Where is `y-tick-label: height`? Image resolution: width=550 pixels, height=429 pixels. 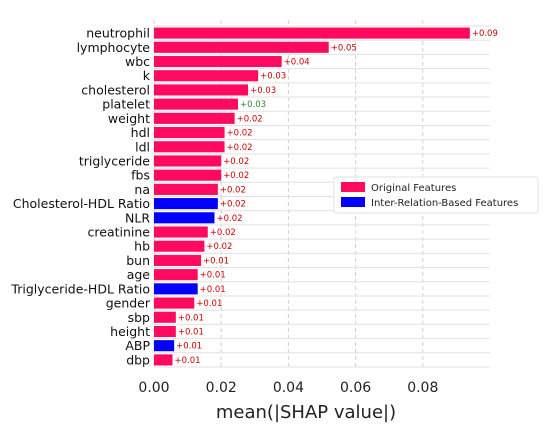
y-tick-label: height is located at coordinates (130, 331).